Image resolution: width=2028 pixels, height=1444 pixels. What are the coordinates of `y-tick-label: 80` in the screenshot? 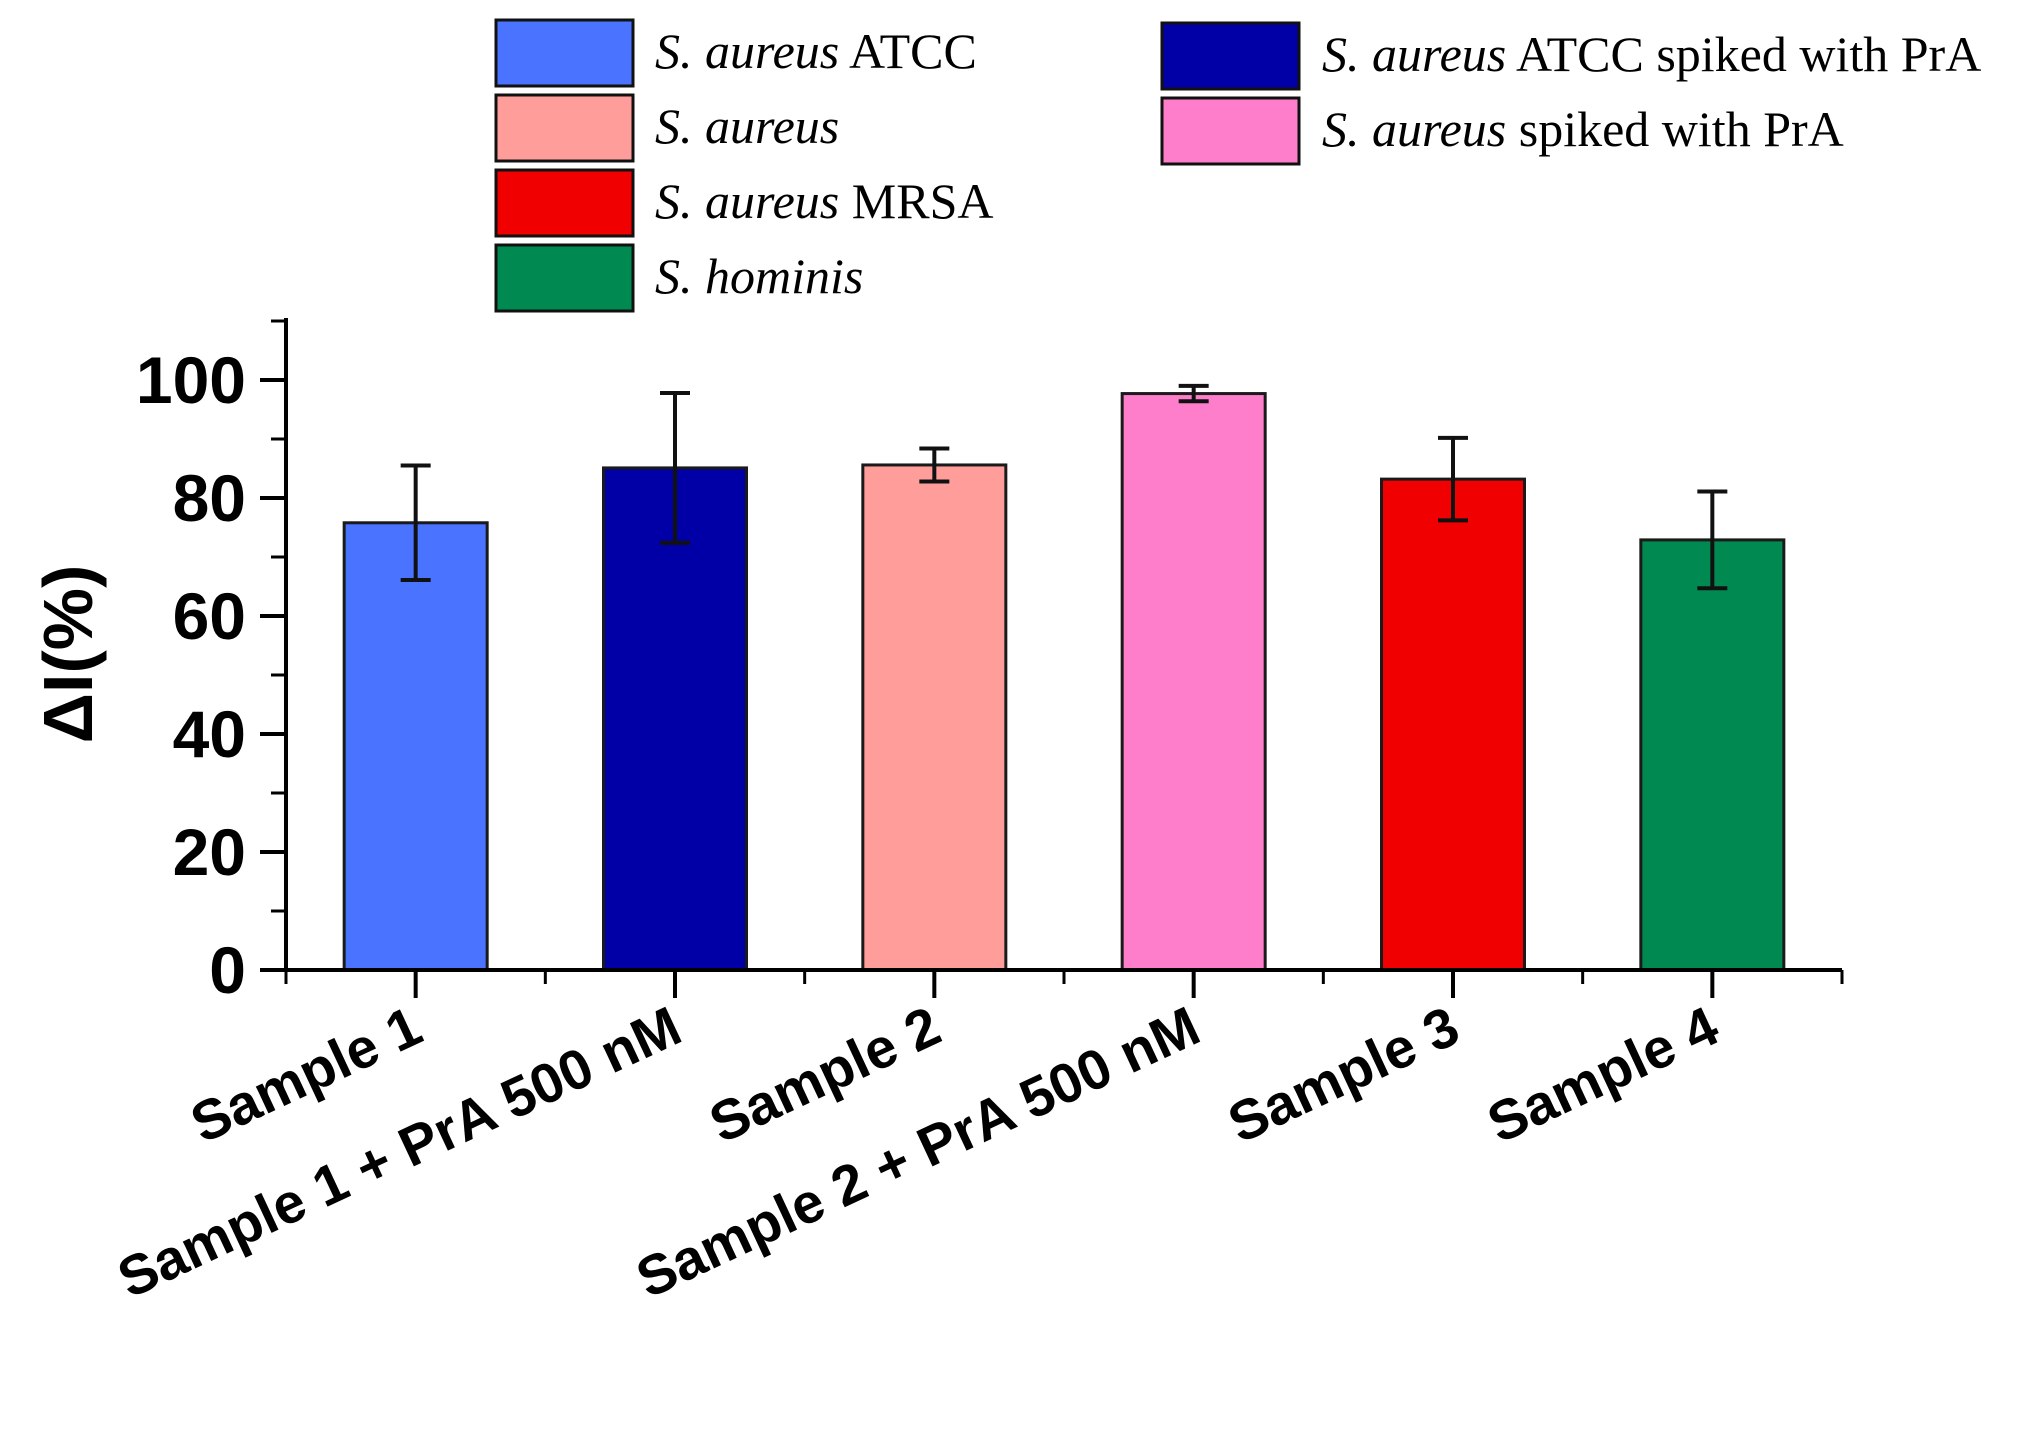 It's located at (209, 498).